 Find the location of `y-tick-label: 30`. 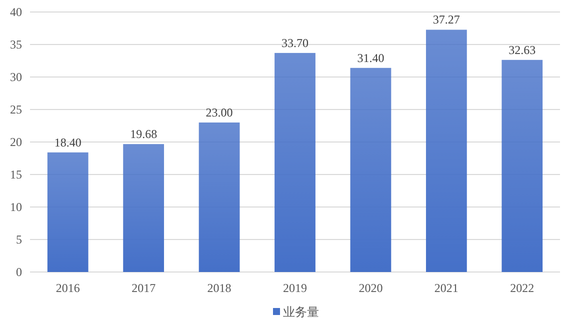

y-tick-label: 30 is located at coordinates (16, 77).